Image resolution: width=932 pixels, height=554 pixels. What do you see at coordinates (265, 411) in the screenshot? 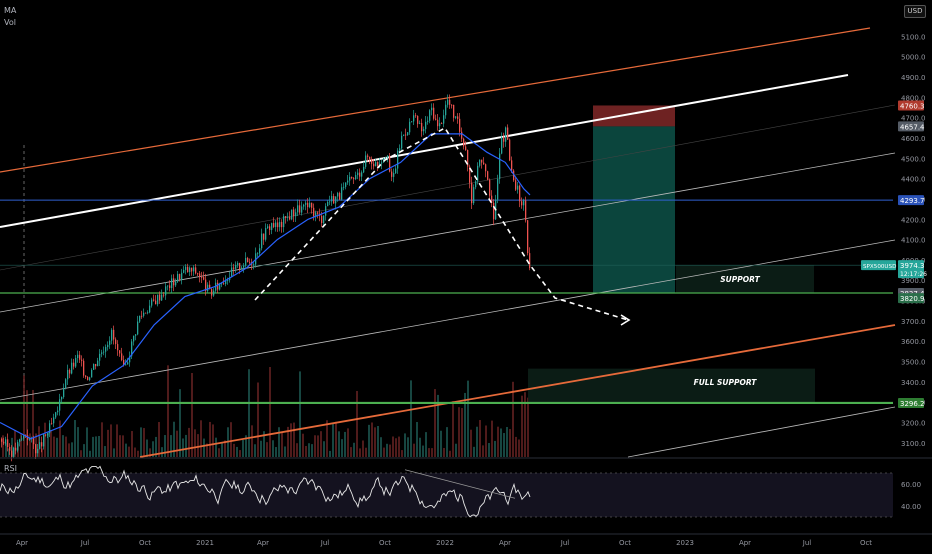
I see `volume-bars` at bounding box center [265, 411].